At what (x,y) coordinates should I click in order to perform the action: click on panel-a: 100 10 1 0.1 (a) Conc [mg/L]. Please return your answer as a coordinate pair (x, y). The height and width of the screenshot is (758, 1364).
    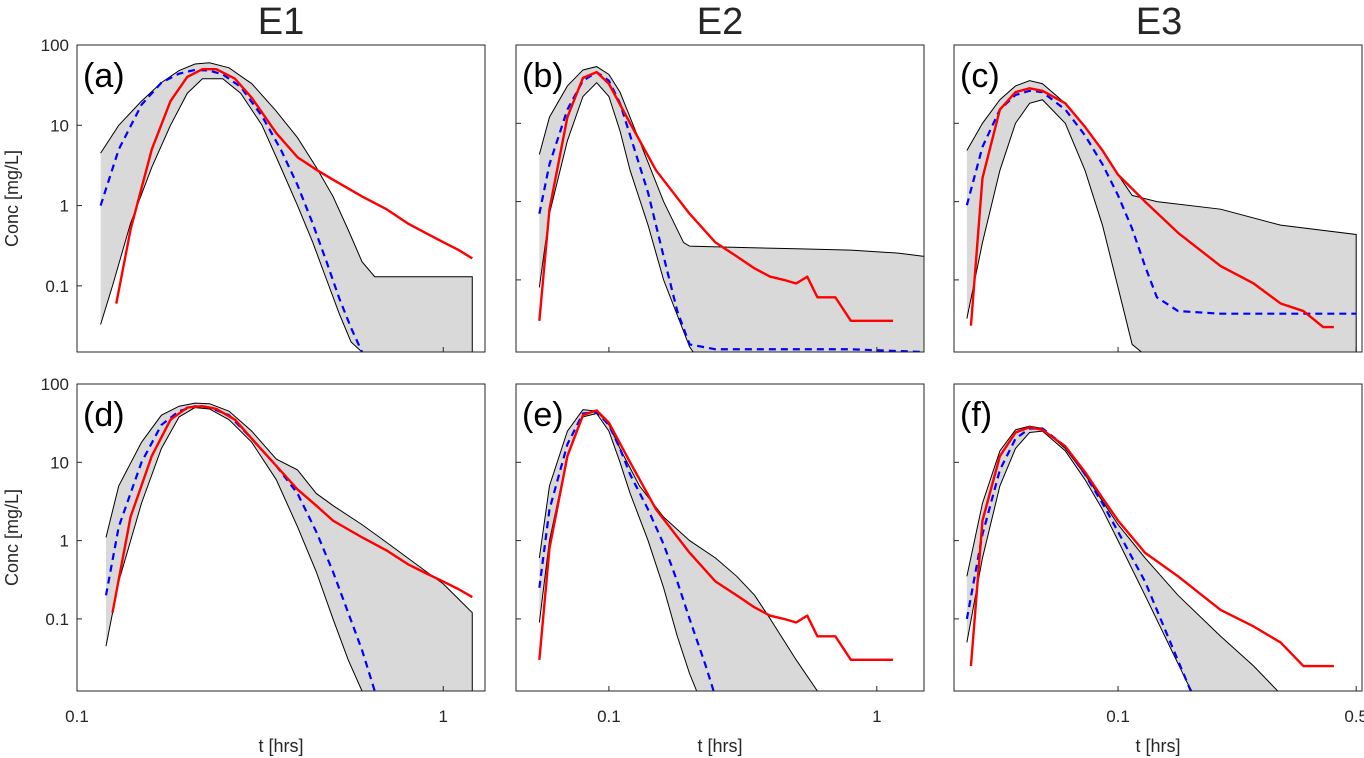
    Looking at the image, I should click on (244, 194).